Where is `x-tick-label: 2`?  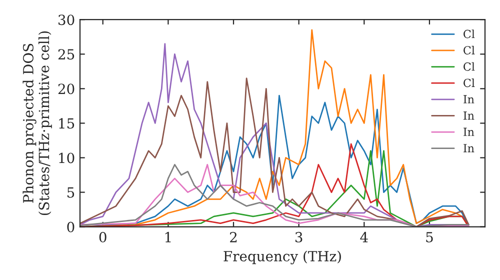
x-tick-label: 2 is located at coordinates (233, 237).